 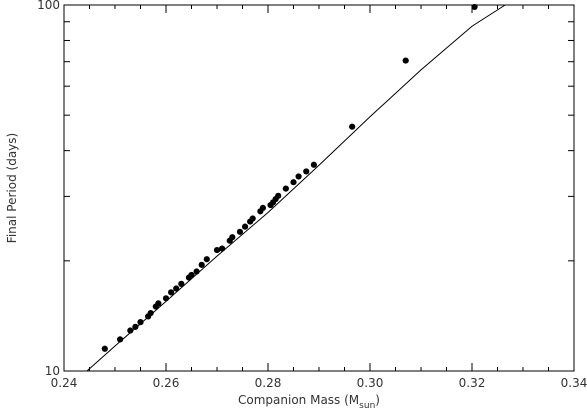 What do you see at coordinates (64, 383) in the screenshot?
I see `x-tick-label: 0.24` at bounding box center [64, 383].